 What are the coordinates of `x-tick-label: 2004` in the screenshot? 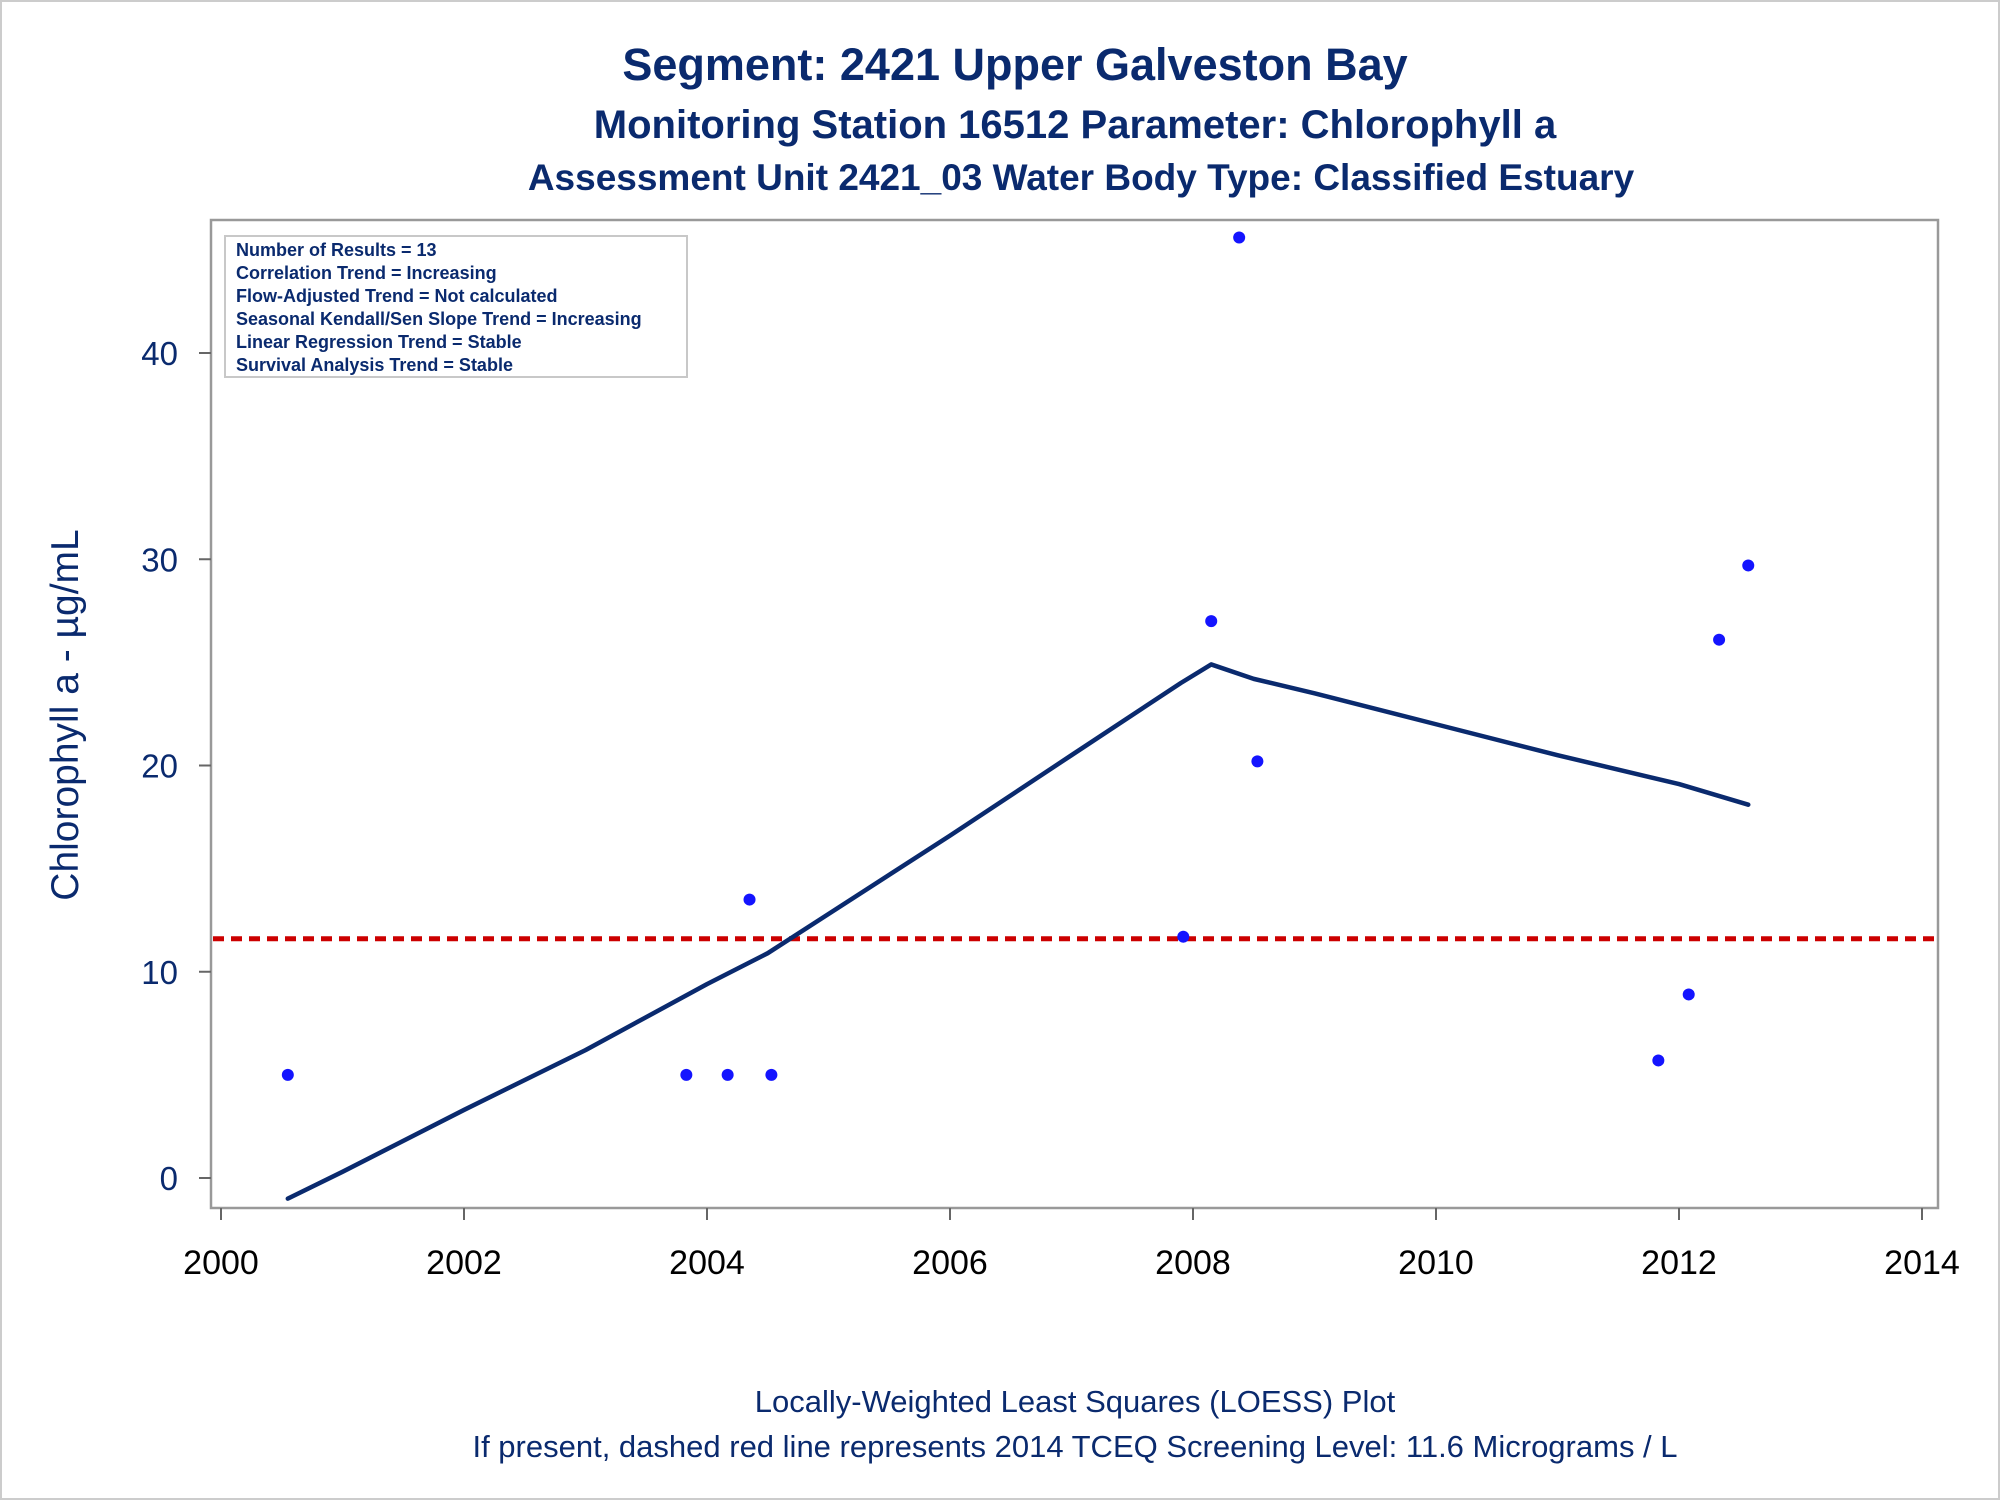 It's located at (707, 1263).